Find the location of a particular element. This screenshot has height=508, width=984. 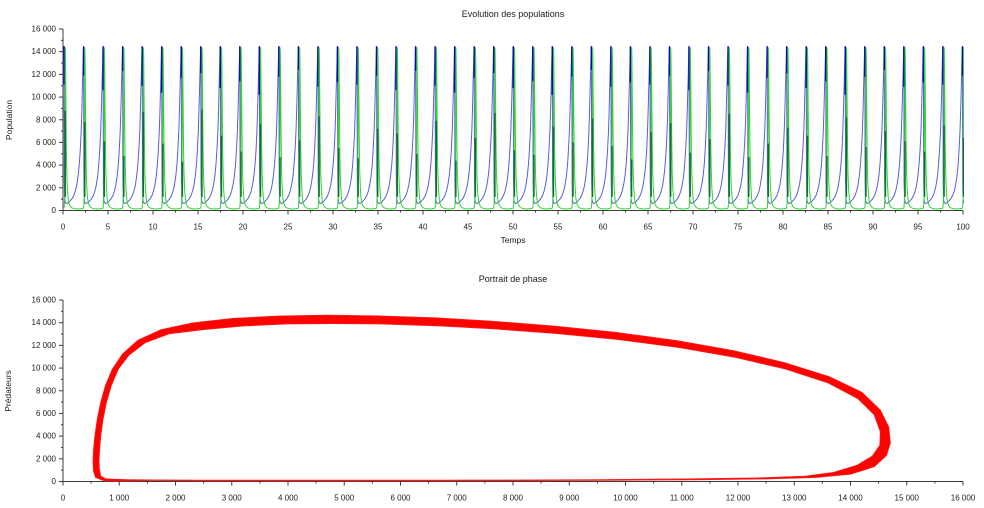

x-tick-label: 14 000 is located at coordinates (850, 498).